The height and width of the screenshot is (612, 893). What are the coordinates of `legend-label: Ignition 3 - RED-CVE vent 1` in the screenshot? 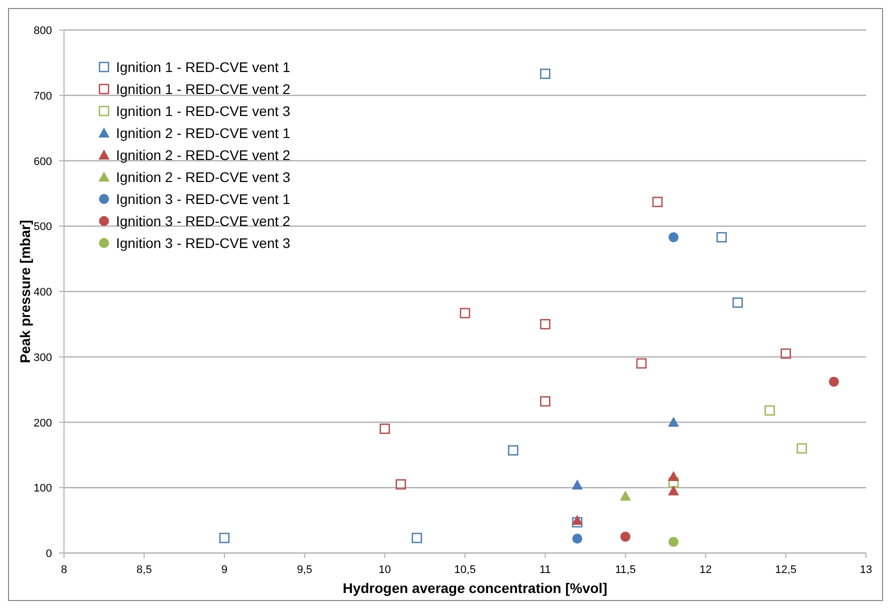 It's located at (203, 199).